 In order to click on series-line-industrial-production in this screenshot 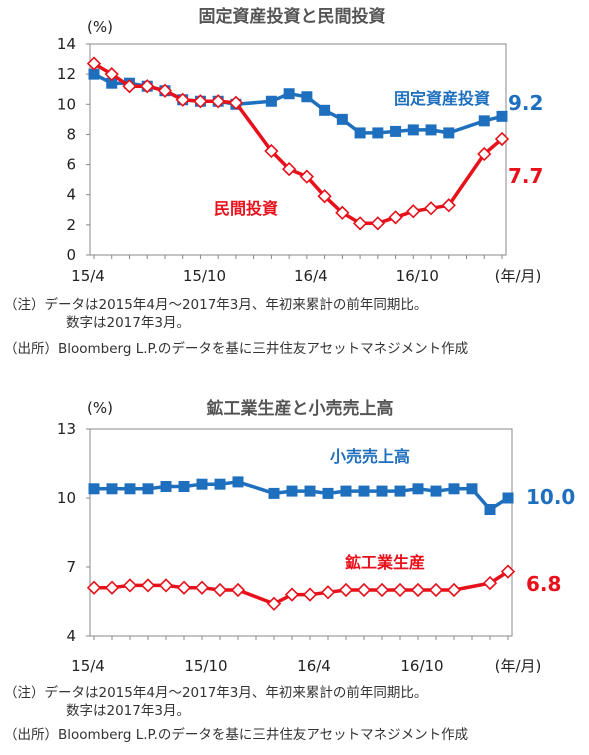, I will do `click(301, 588)`.